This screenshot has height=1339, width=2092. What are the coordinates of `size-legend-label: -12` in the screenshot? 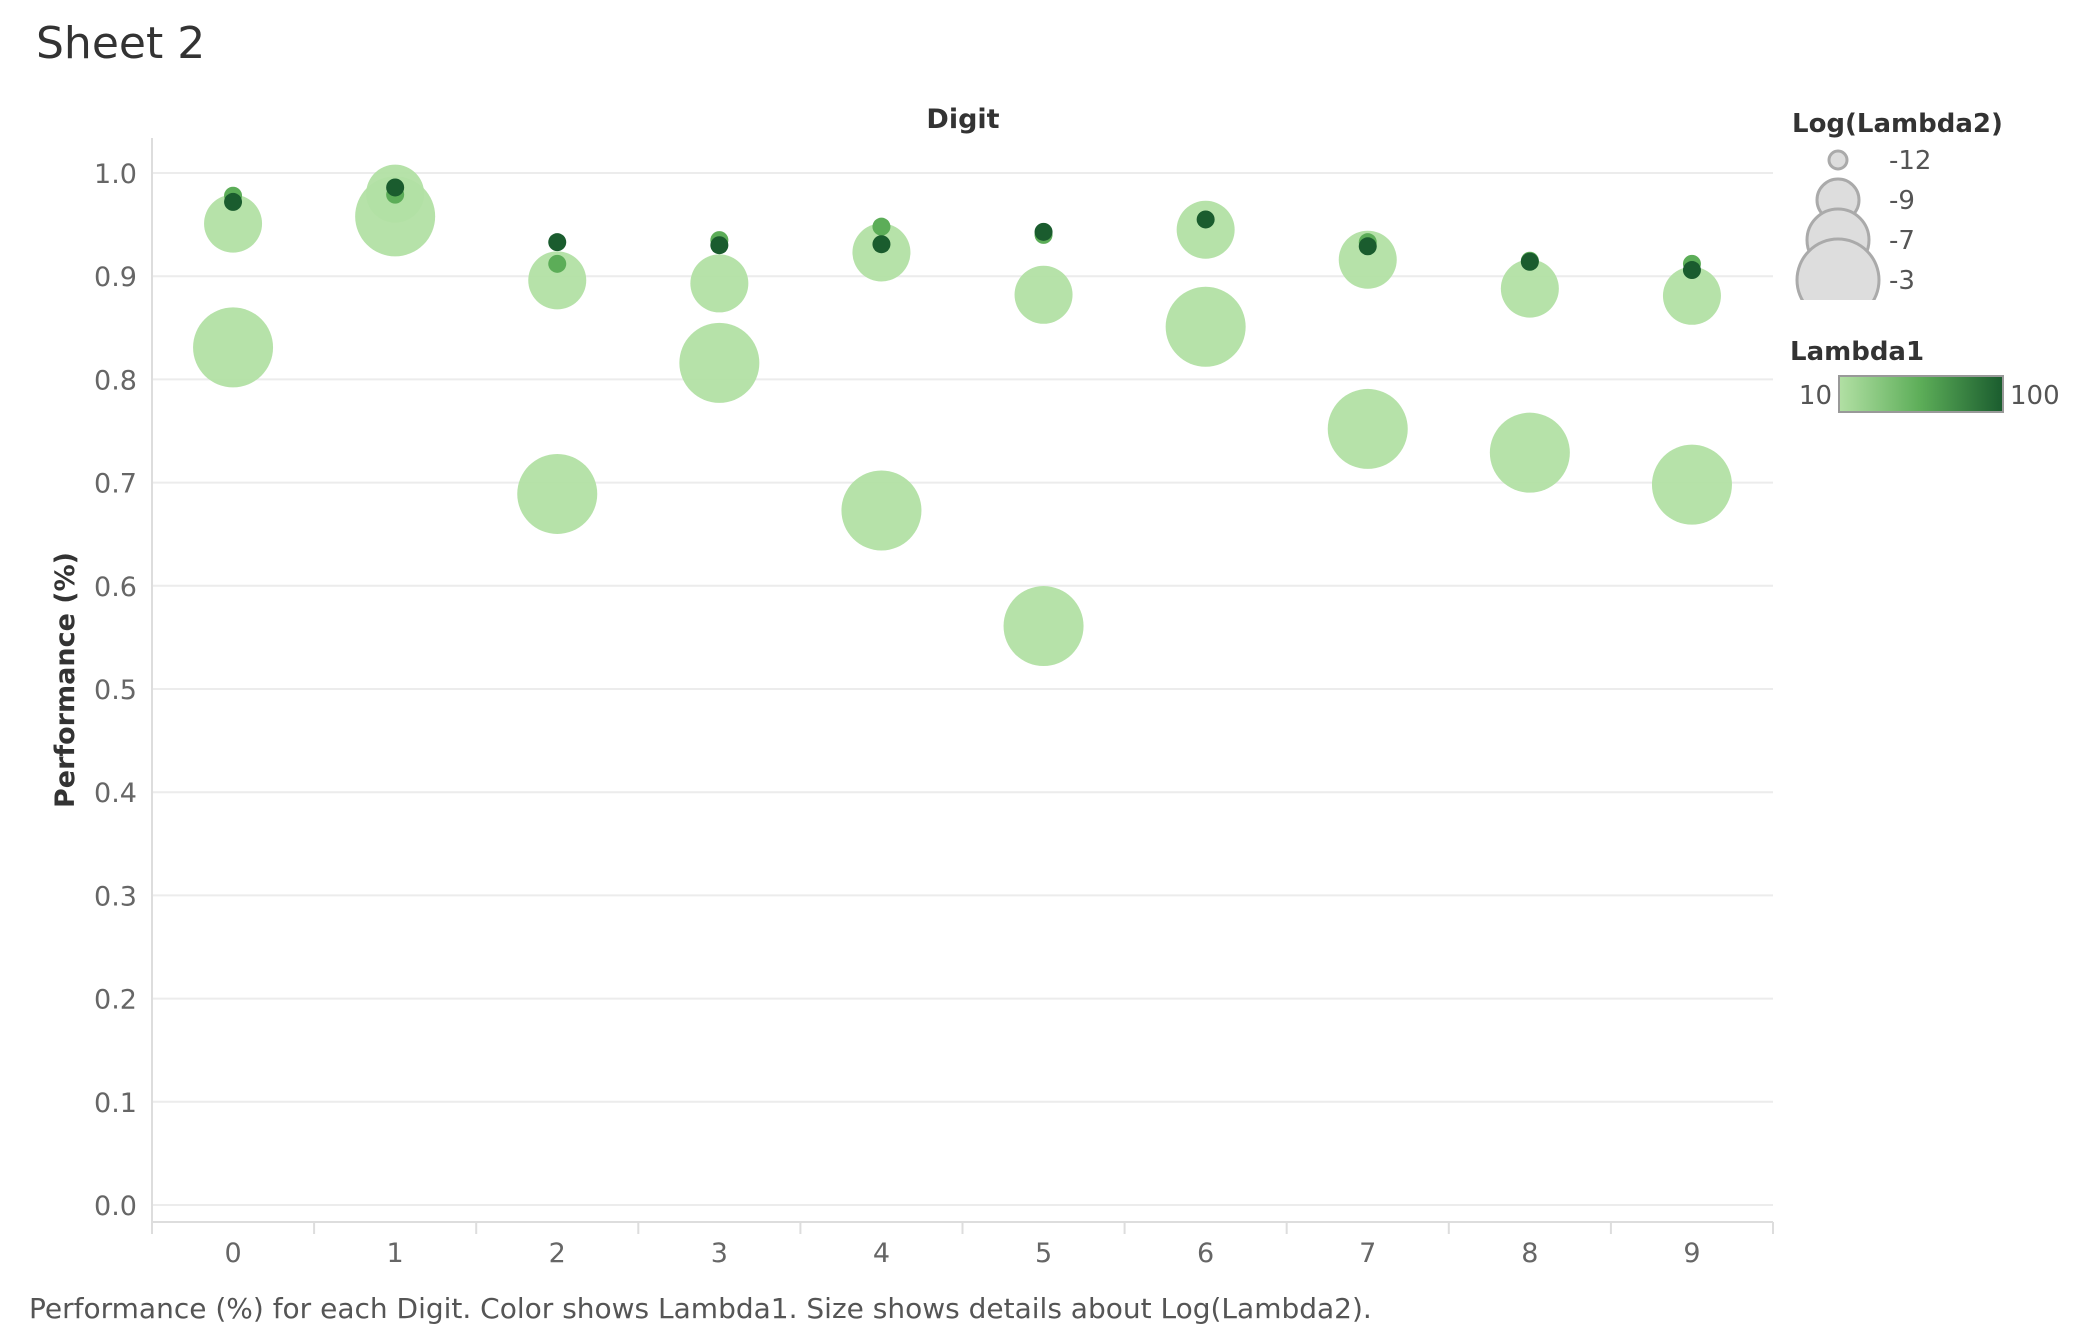 It's located at (1910, 161).